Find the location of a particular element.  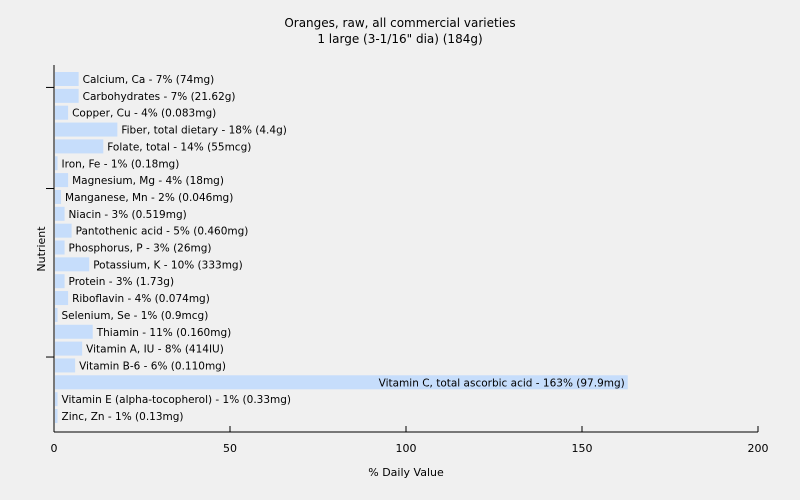

chart-title: Oranges, raw, all commercial varieties is located at coordinates (400, 23).